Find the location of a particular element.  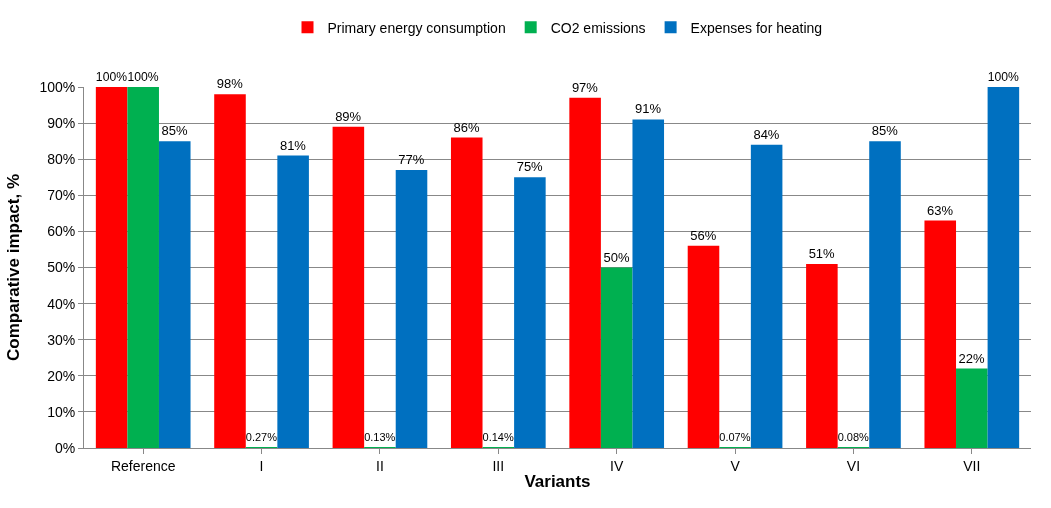

legend-label: Expenses for heating is located at coordinates (756, 27).